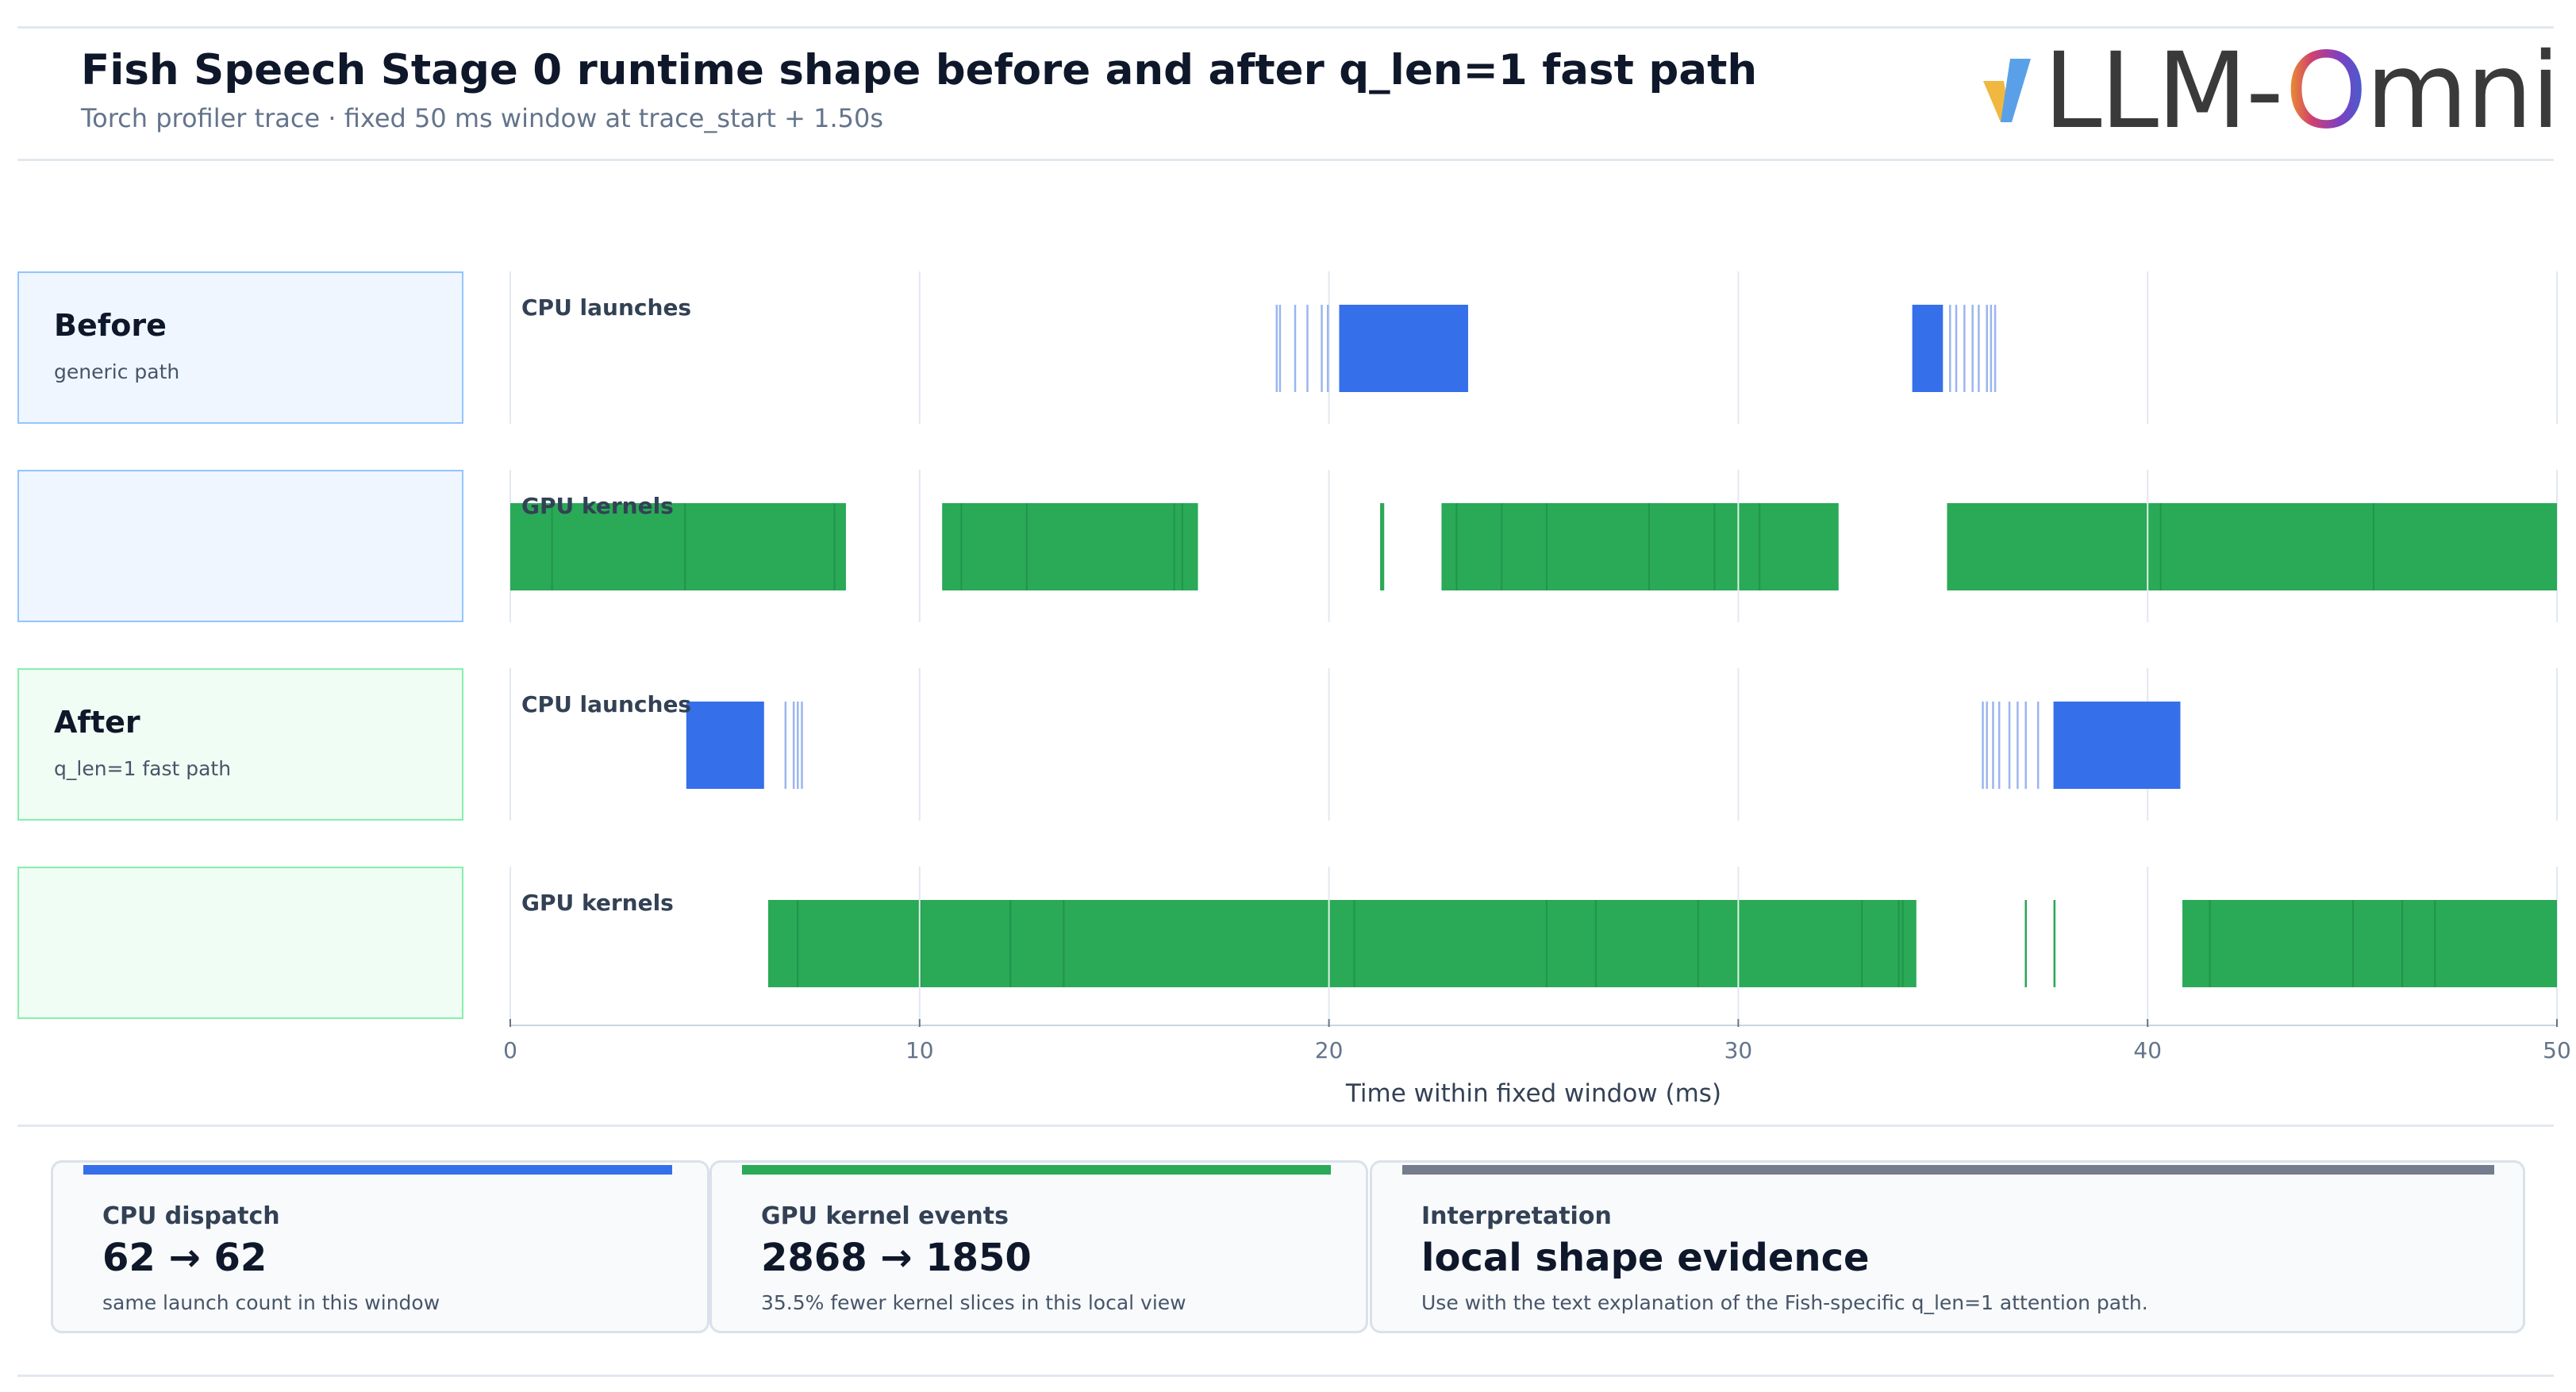 The image size is (2576, 1392). Describe the element at coordinates (240, 347) in the screenshot. I see `row-label-before: Before generic path` at that location.